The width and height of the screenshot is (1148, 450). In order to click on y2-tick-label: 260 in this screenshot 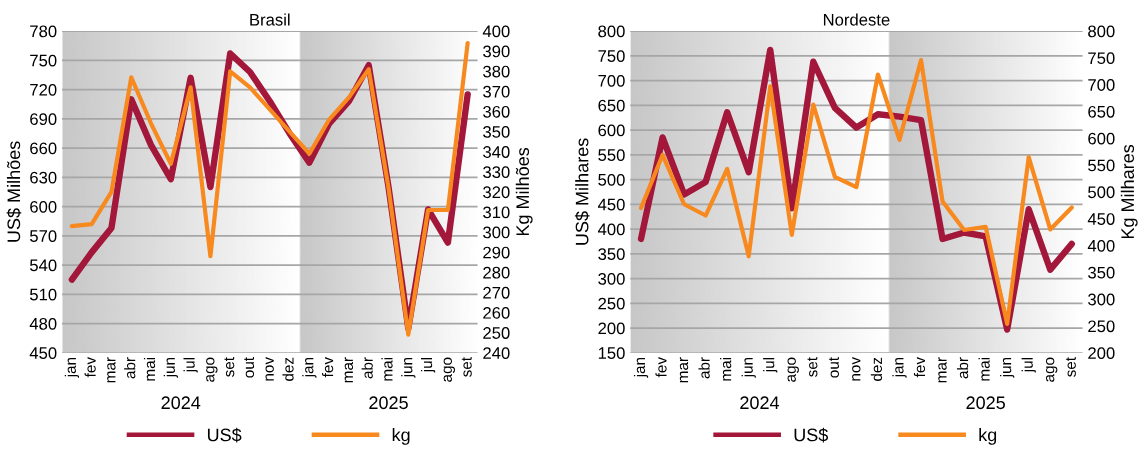, I will do `click(496, 312)`.